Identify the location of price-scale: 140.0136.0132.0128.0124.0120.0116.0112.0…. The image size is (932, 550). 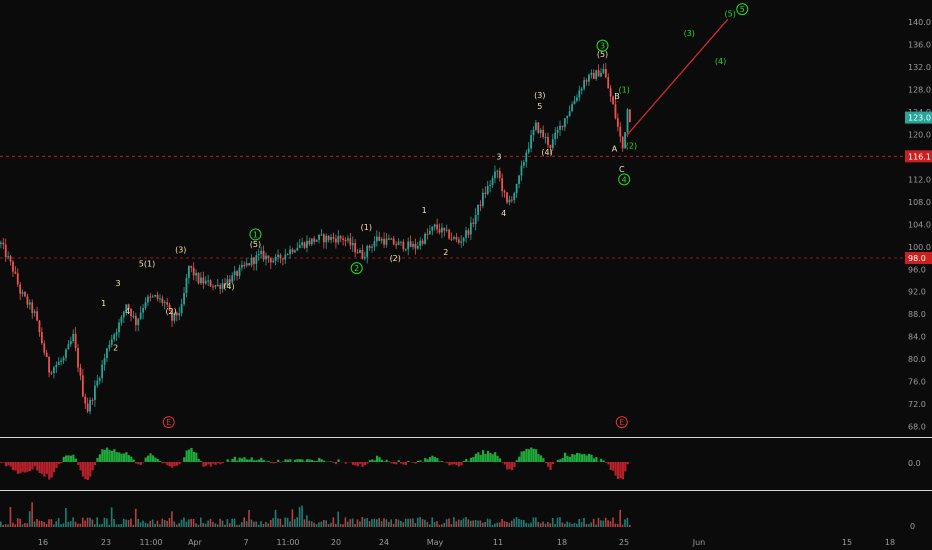
(918, 225).